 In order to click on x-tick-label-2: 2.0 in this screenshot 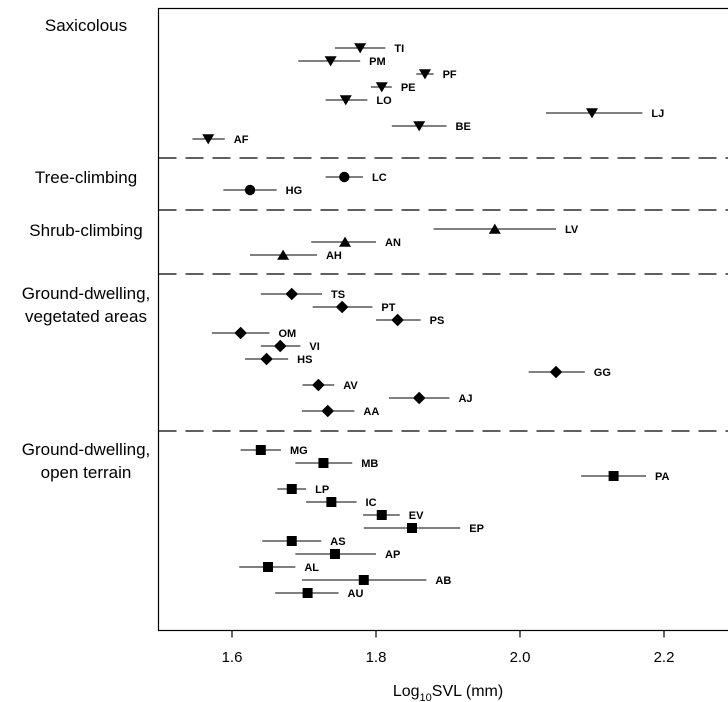, I will do `click(520, 657)`.